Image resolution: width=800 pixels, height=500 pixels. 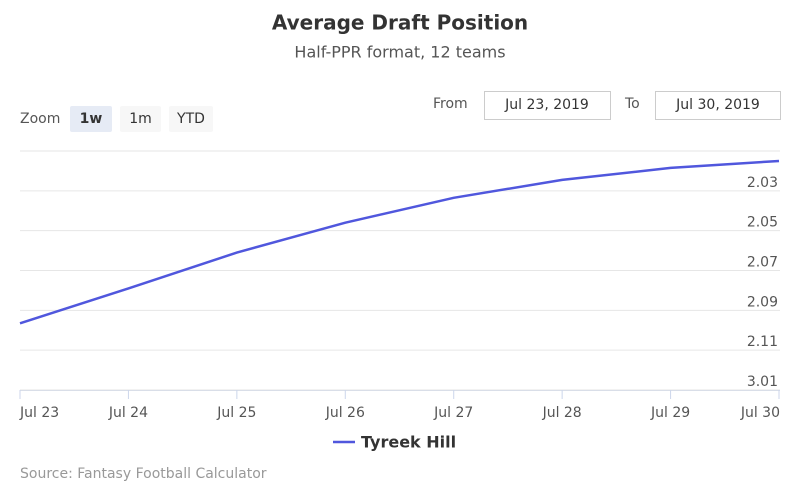 What do you see at coordinates (762, 382) in the screenshot?
I see `y-tick-label: 3.01` at bounding box center [762, 382].